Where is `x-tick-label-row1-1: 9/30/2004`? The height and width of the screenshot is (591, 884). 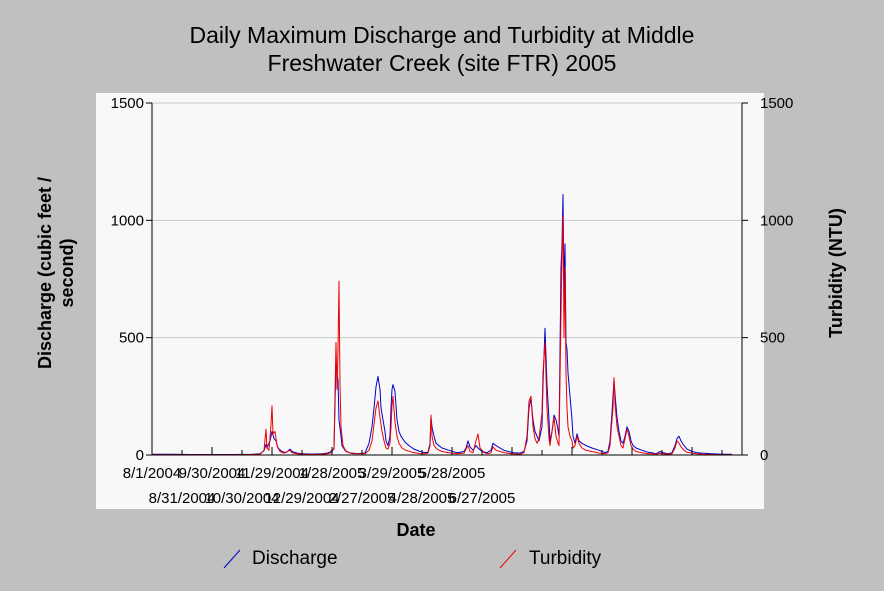 x-tick-label-row1-1: 9/30/2004 is located at coordinates (212, 473).